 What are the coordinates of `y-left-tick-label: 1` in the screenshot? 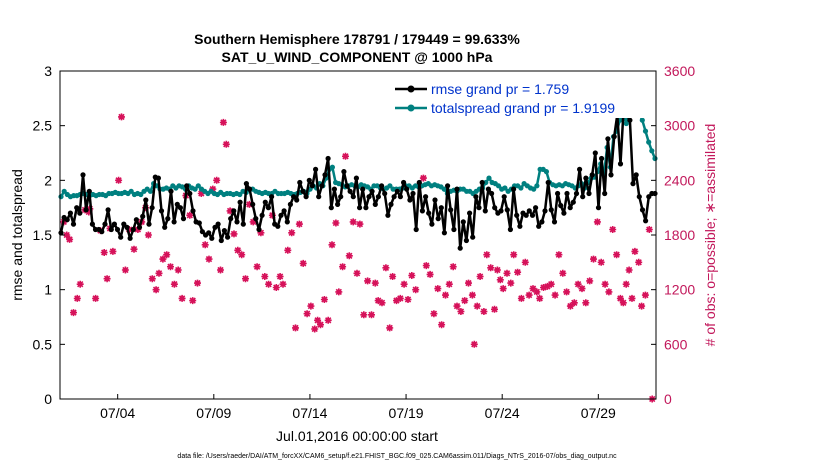 It's located at (48, 290).